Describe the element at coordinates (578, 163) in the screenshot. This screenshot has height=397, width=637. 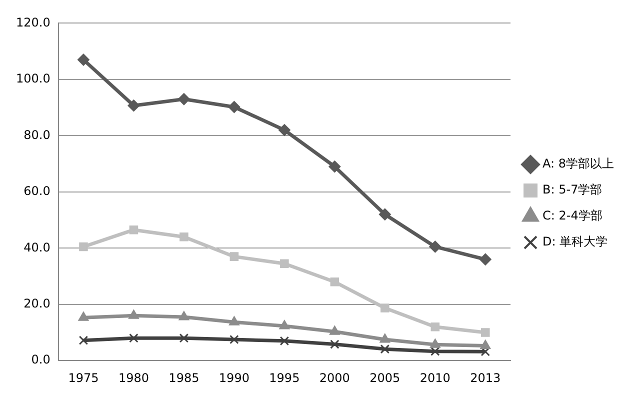
I see `legend-label: A: 8学部以上` at that location.